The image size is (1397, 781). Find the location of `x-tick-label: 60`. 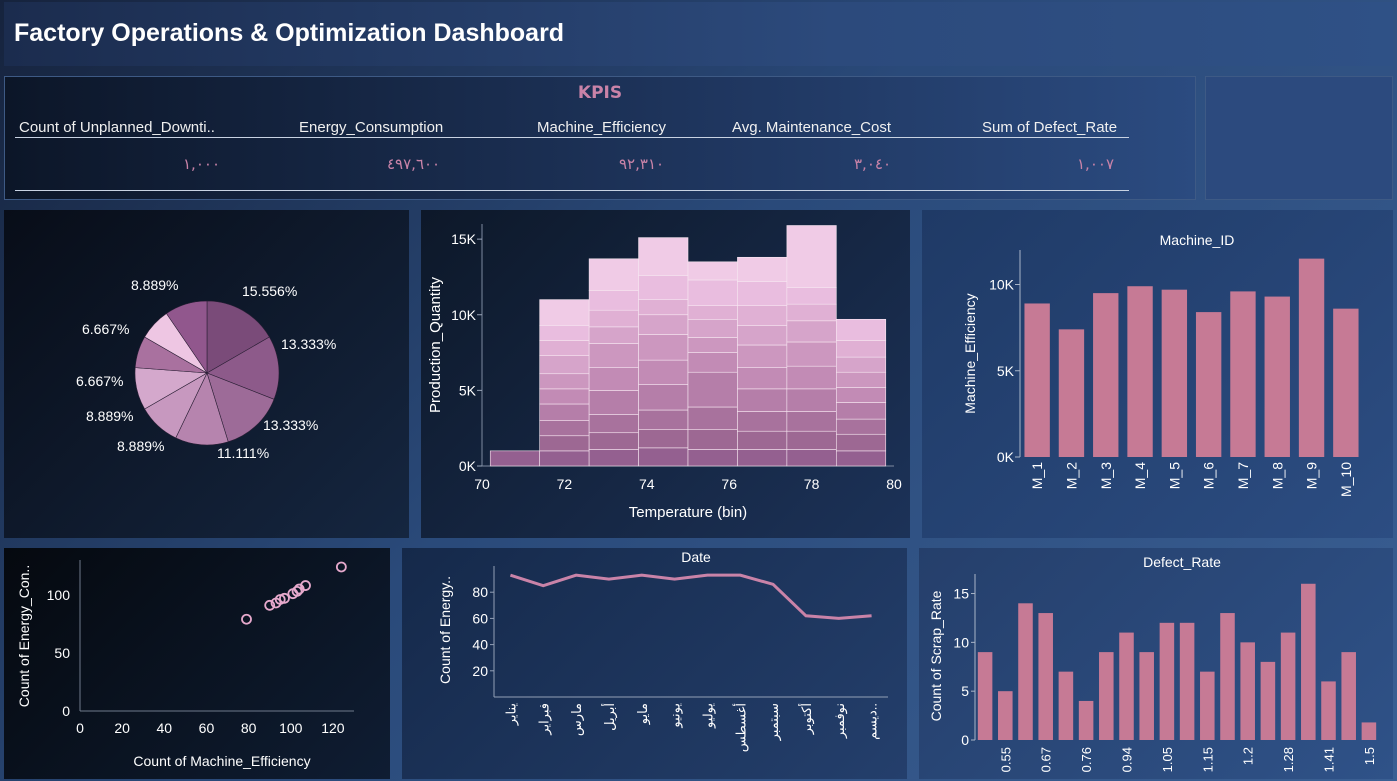

x-tick-label: 60 is located at coordinates (207, 728).